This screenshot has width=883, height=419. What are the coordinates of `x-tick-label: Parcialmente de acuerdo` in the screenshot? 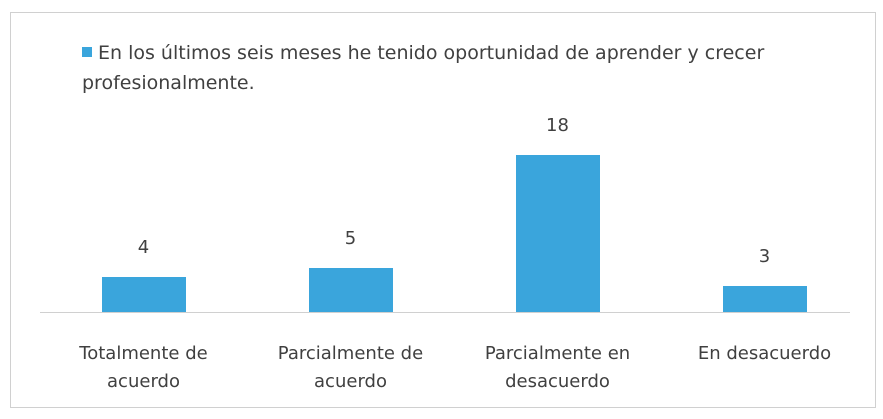 It's located at (350, 367).